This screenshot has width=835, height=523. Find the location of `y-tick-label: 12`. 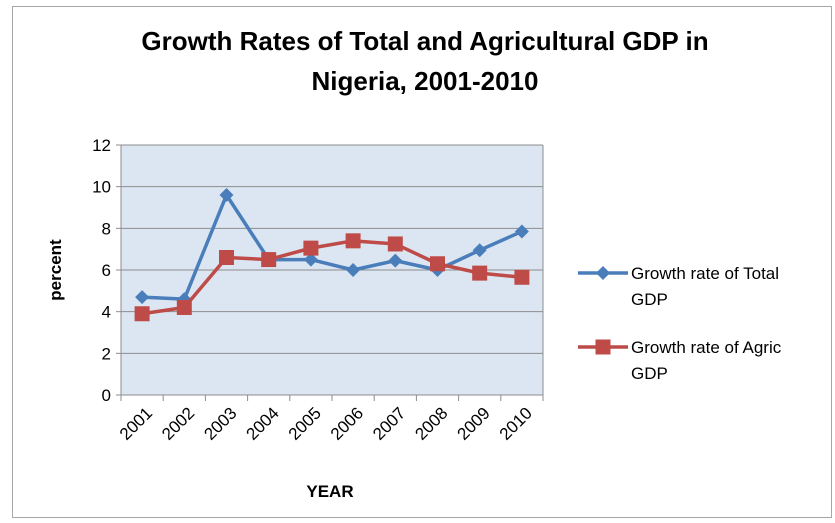

y-tick-label: 12 is located at coordinates (101, 145).